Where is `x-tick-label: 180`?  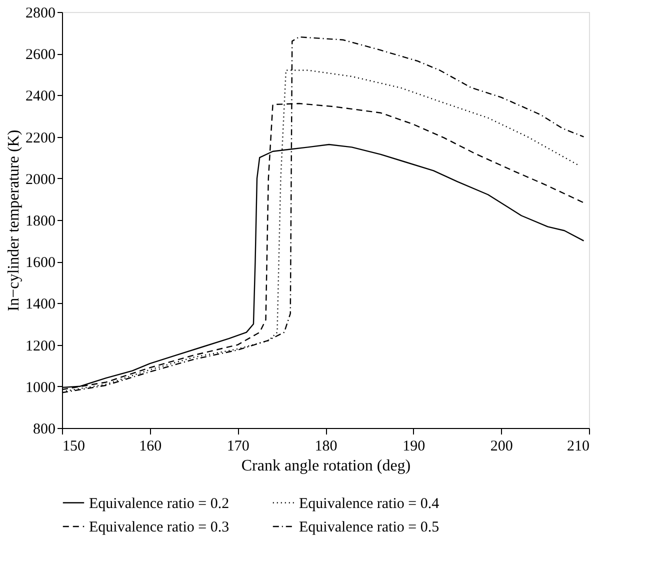
x-tick-label: 180 is located at coordinates (326, 446).